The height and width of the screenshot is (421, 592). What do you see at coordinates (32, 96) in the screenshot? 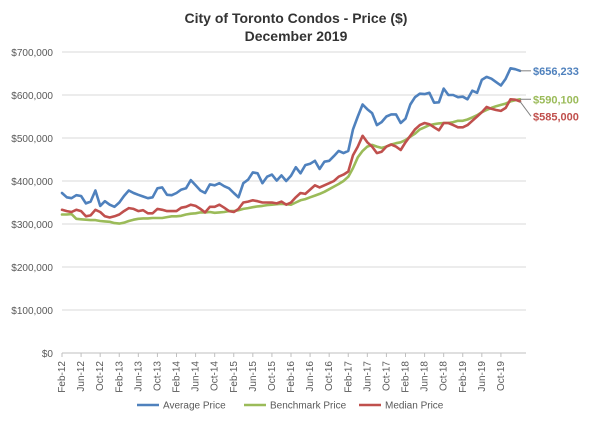
I see `y-tick-label: $600,000` at bounding box center [32, 96].